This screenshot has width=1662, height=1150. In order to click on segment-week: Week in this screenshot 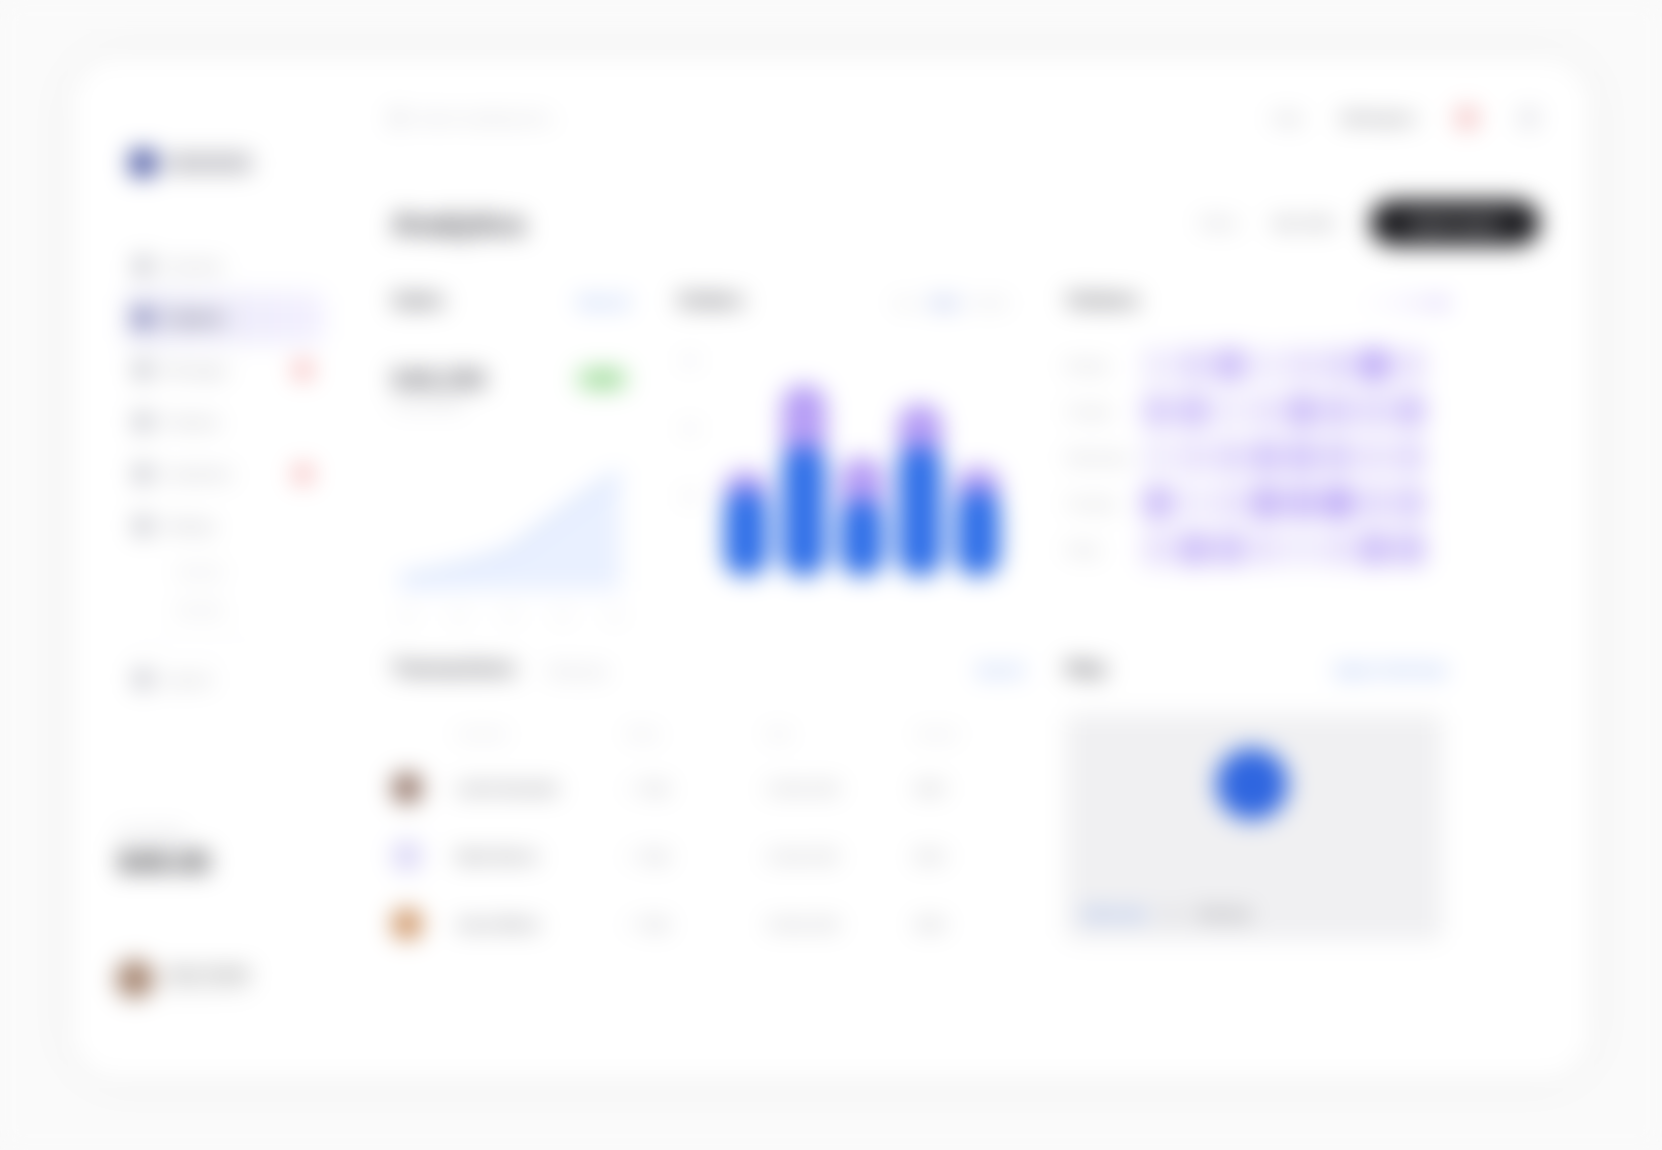, I will do `click(945, 303)`.